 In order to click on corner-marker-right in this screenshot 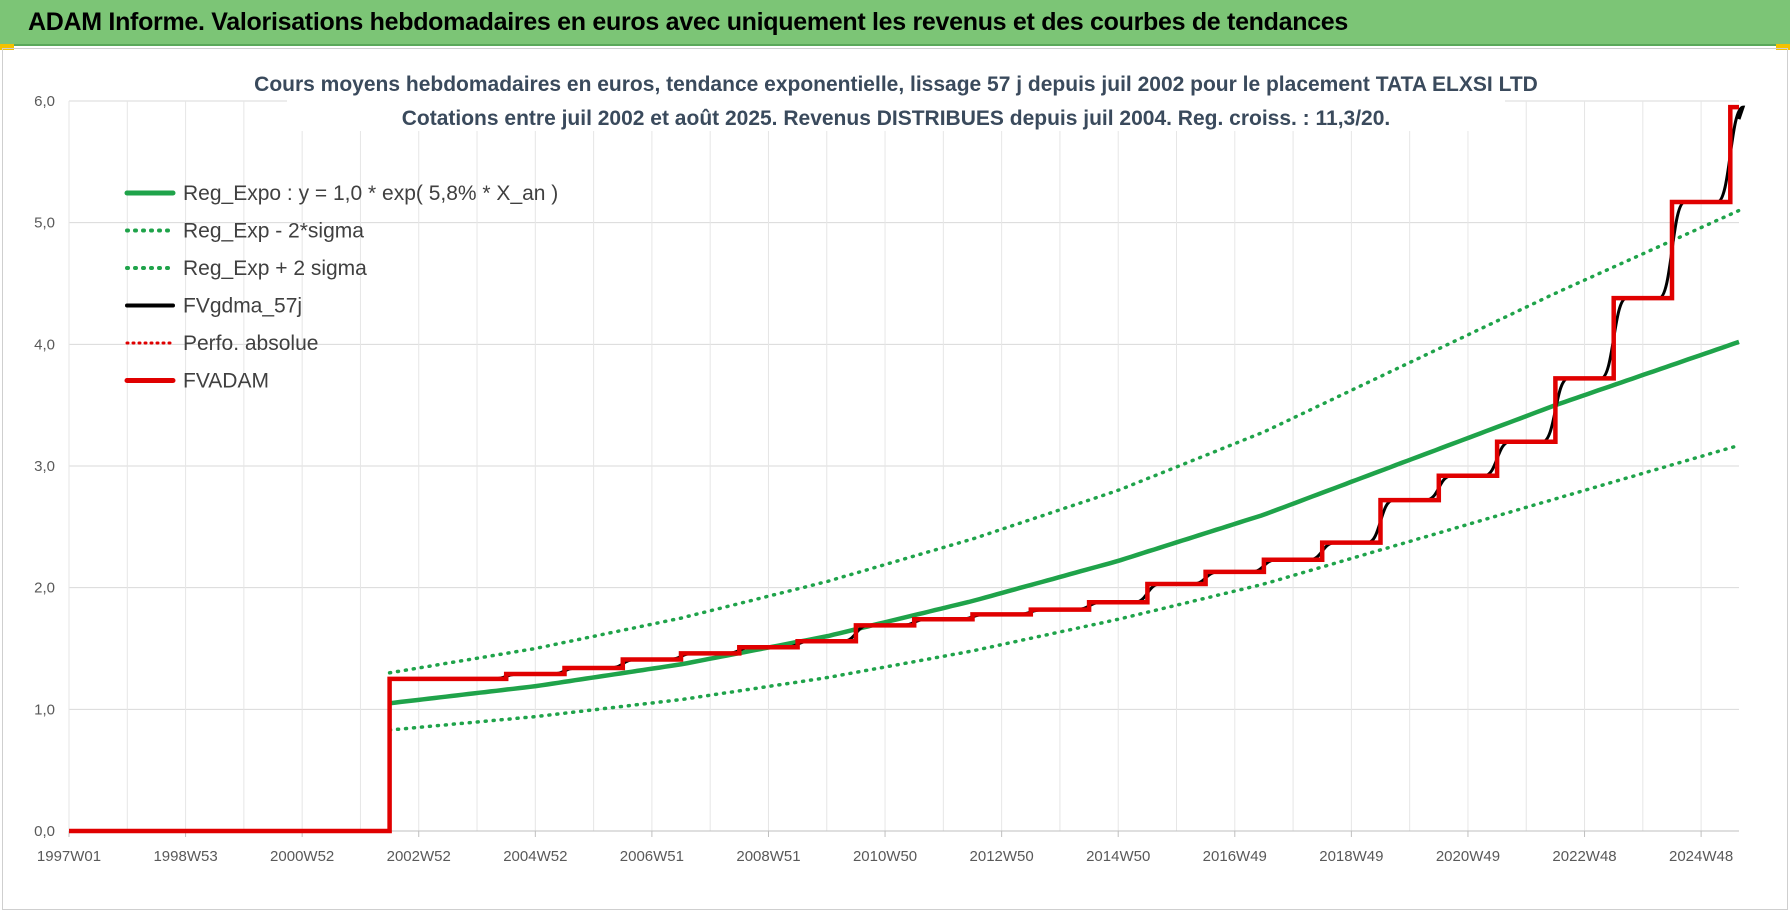, I will do `click(1783, 47)`.